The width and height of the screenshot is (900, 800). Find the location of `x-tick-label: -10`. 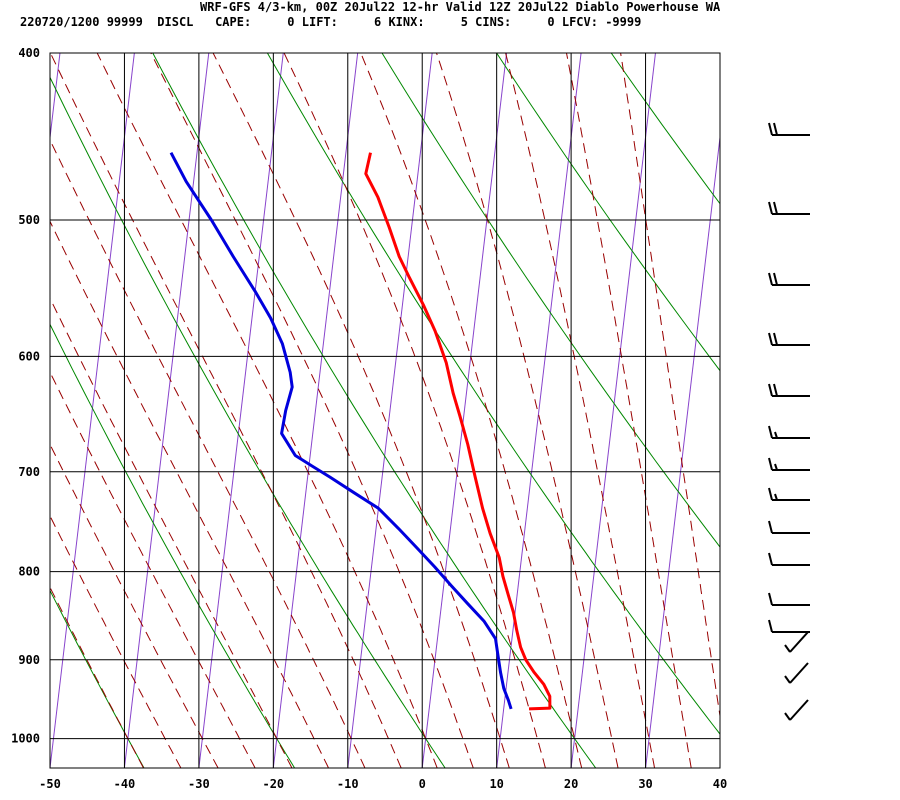

x-tick-label: -10 is located at coordinates (348, 784).